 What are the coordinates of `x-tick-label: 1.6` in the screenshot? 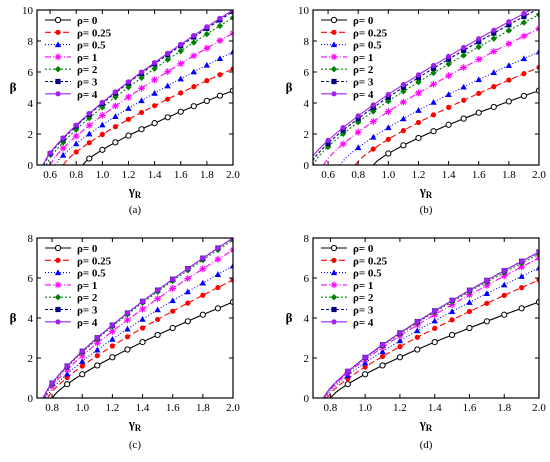 It's located at (181, 175).